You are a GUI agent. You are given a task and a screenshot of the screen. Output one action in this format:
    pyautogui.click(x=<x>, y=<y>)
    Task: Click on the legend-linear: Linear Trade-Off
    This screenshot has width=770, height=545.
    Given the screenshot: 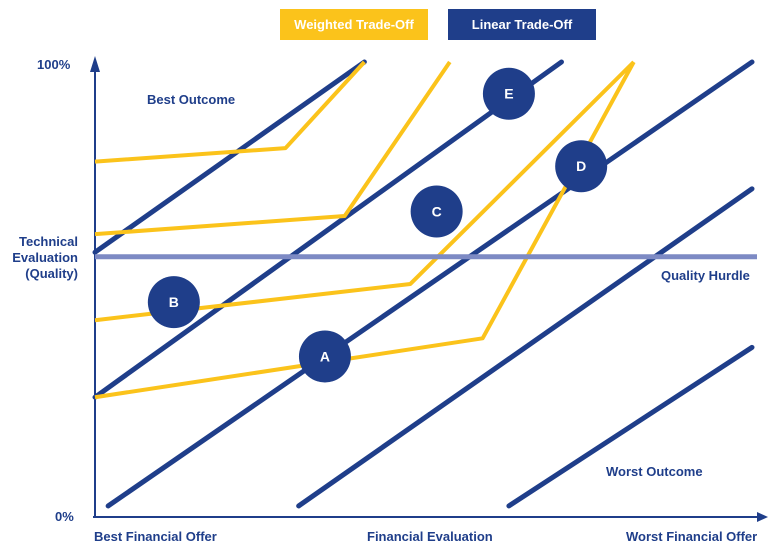 What is the action you would take?
    pyautogui.click(x=522, y=24)
    